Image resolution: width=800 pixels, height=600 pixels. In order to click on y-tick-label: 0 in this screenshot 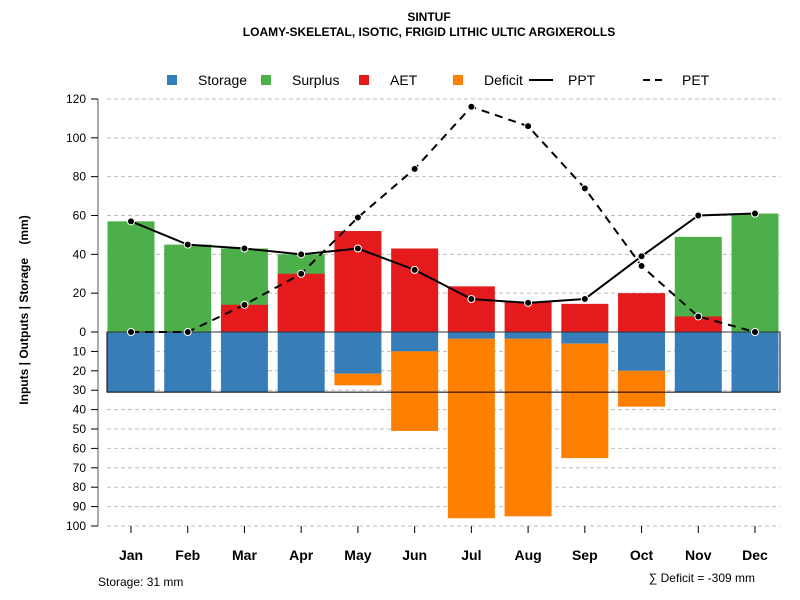, I will do `click(82, 332)`.